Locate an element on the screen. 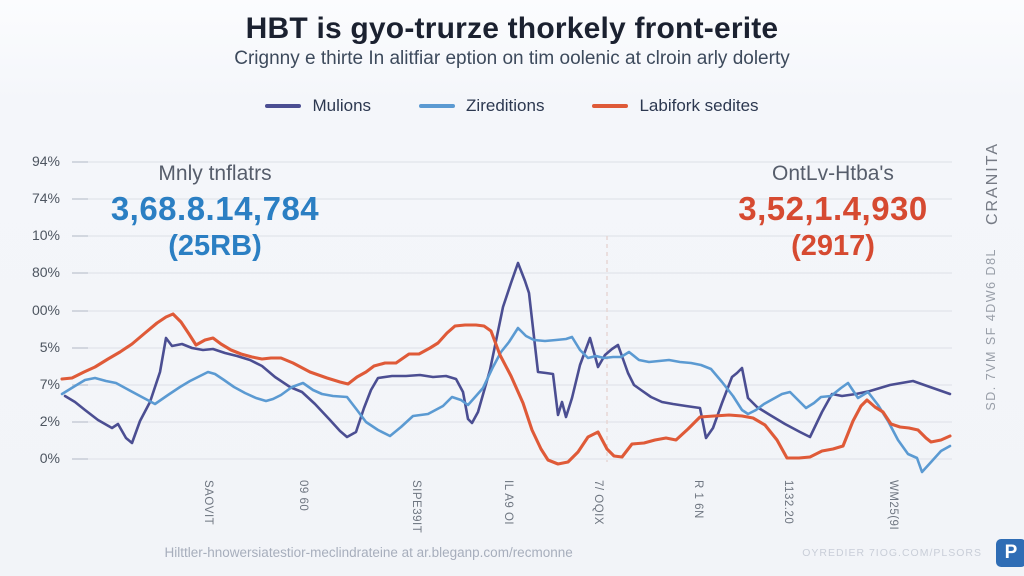 This screenshot has width=1024, height=576. stat-callout-right: OntLv-Htba's 3,52,1.4,930 (2917) is located at coordinates (833, 212).